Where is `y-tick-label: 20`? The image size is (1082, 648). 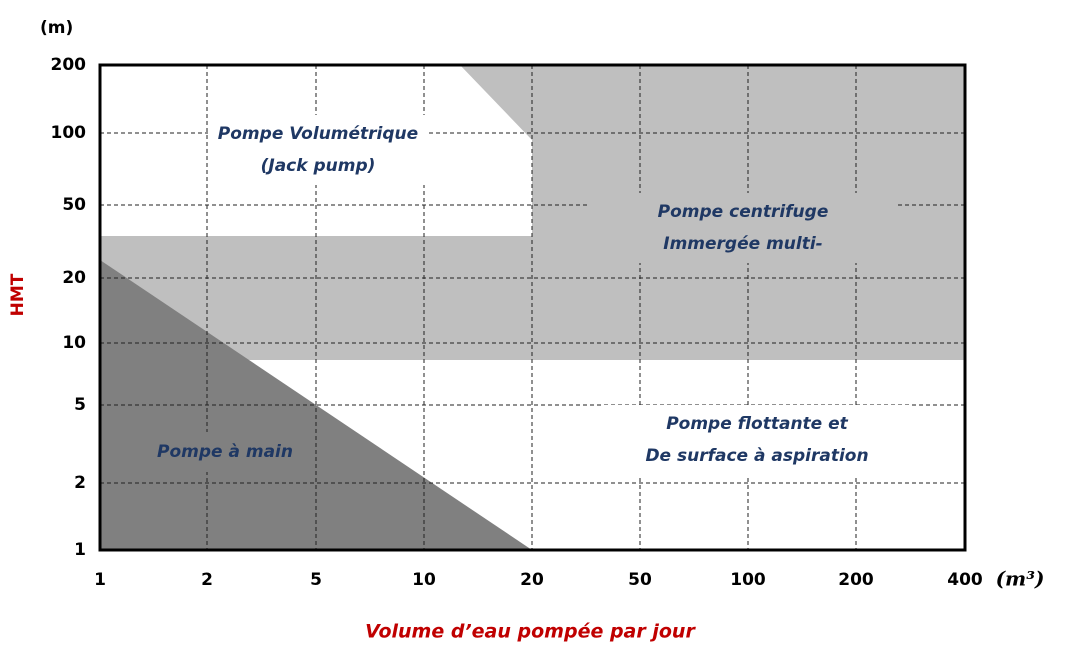
y-tick-label: 20 is located at coordinates (74, 278).